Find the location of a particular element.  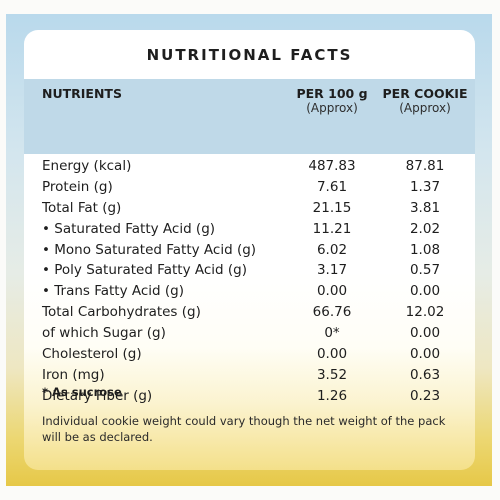

percookie-value: 0.23 is located at coordinates (425, 395).